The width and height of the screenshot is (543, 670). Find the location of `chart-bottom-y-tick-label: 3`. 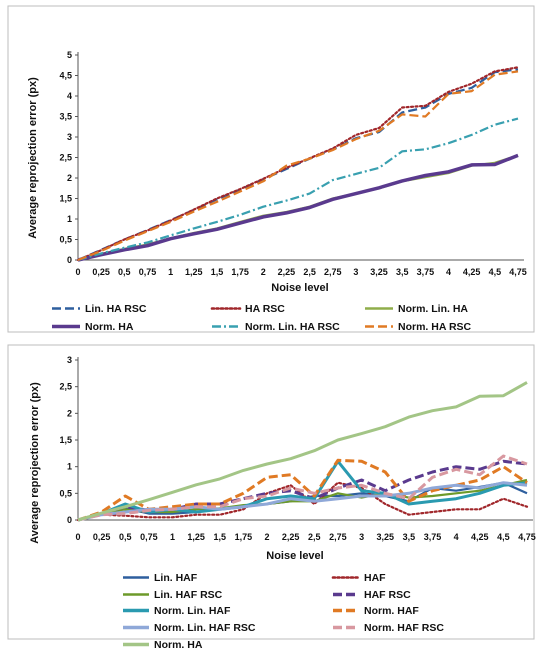

chart-bottom-y-tick-label: 3 is located at coordinates (69, 360).